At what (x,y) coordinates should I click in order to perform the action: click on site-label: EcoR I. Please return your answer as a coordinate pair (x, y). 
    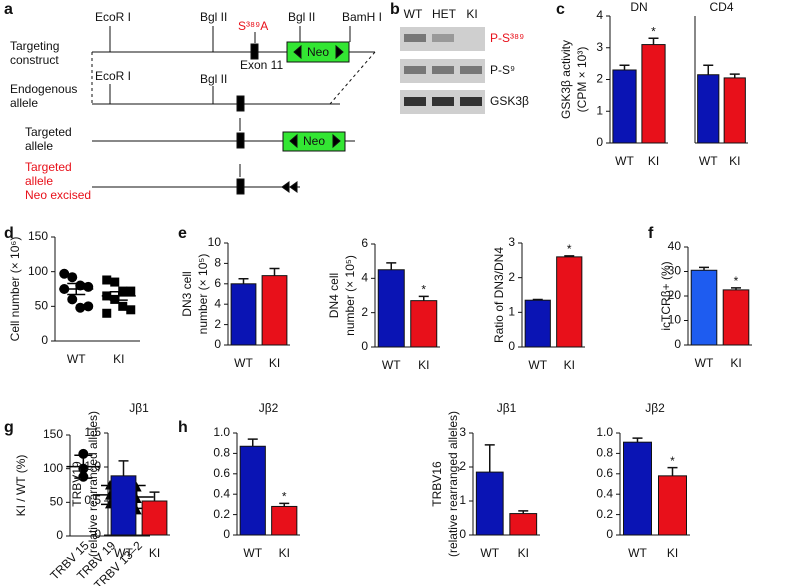
    Looking at the image, I should click on (113, 76).